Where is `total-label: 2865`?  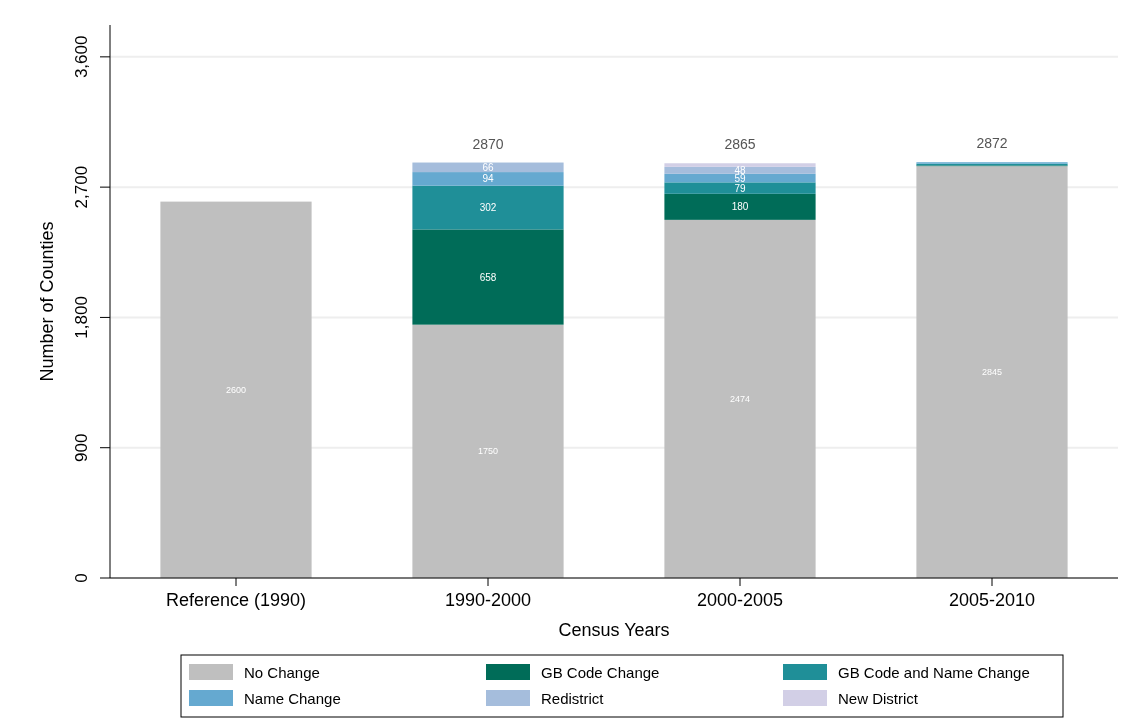 total-label: 2865 is located at coordinates (740, 144).